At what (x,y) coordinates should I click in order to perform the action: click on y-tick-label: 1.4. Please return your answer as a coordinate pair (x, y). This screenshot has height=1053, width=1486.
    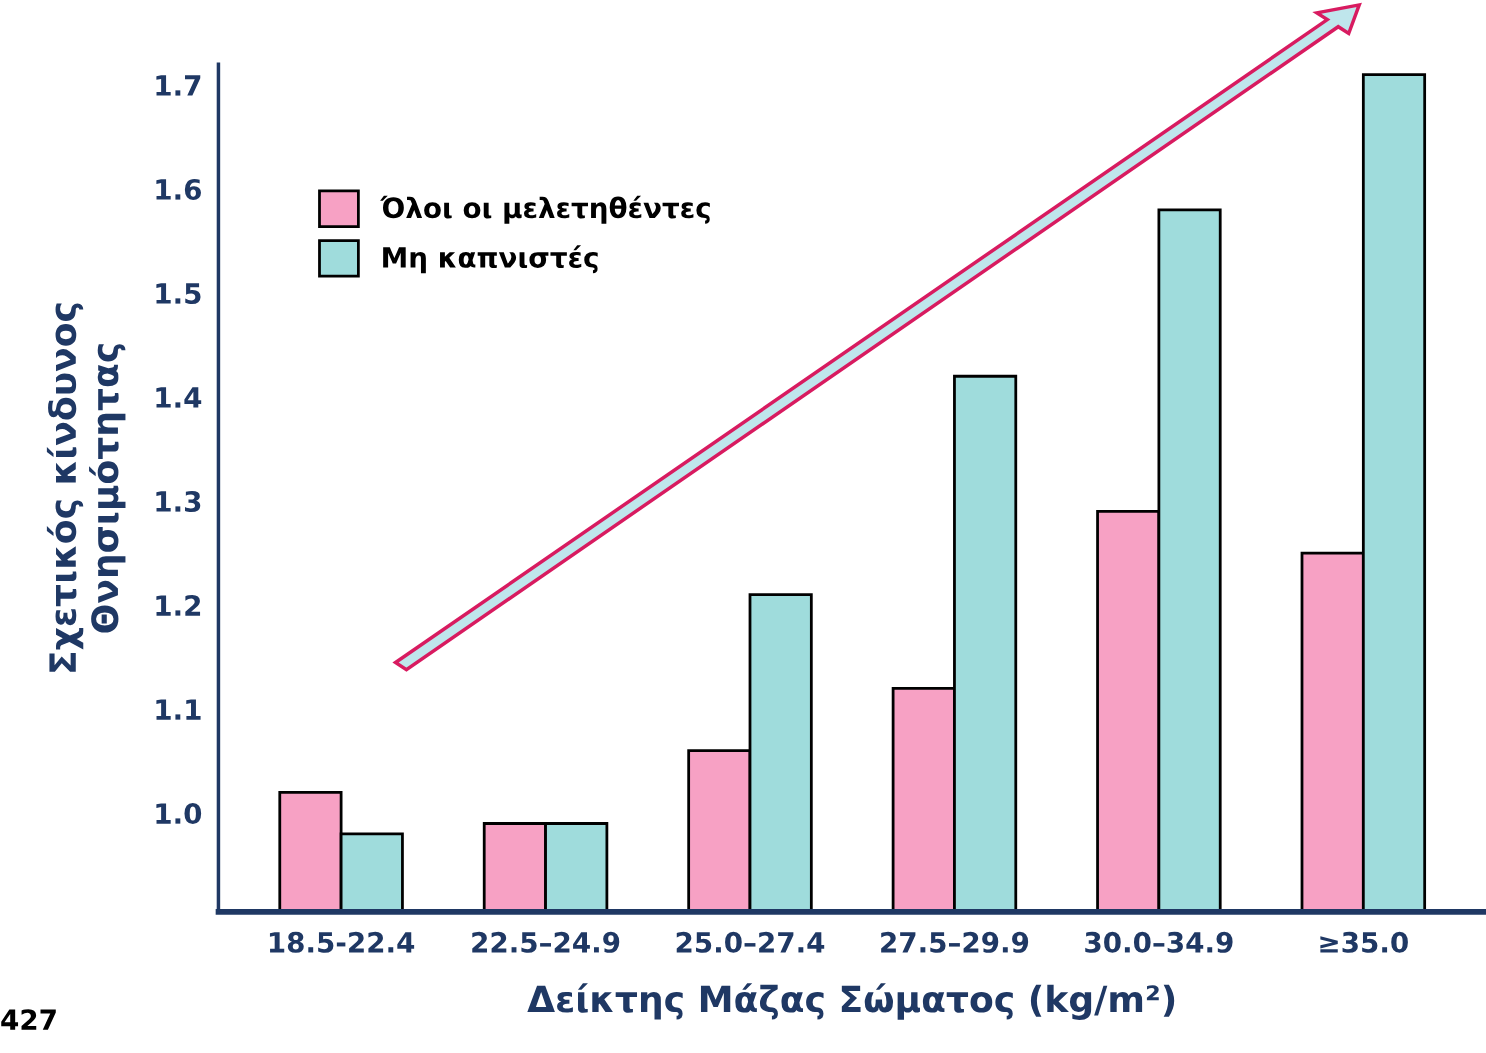
    Looking at the image, I should click on (179, 397).